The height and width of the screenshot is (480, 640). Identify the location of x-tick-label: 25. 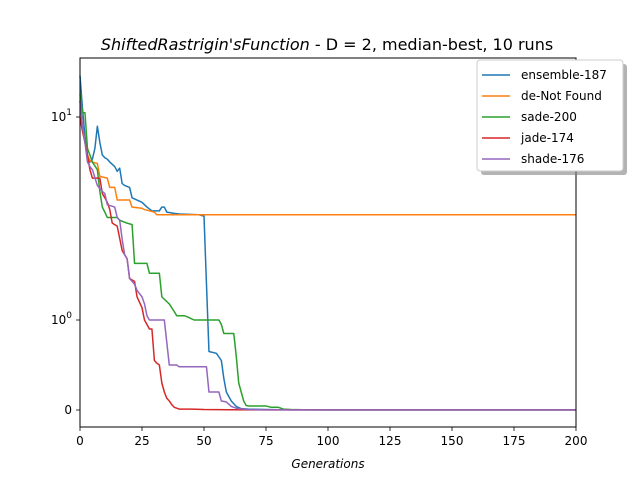
(141, 441).